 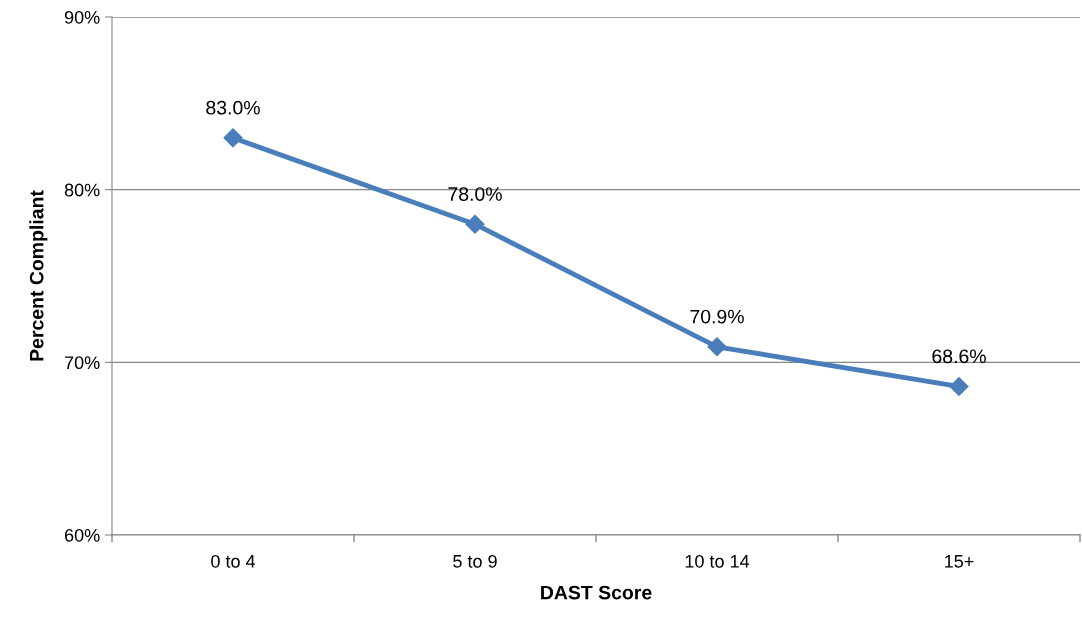 I want to click on x-axis-title: DAST Score, so click(x=596, y=592).